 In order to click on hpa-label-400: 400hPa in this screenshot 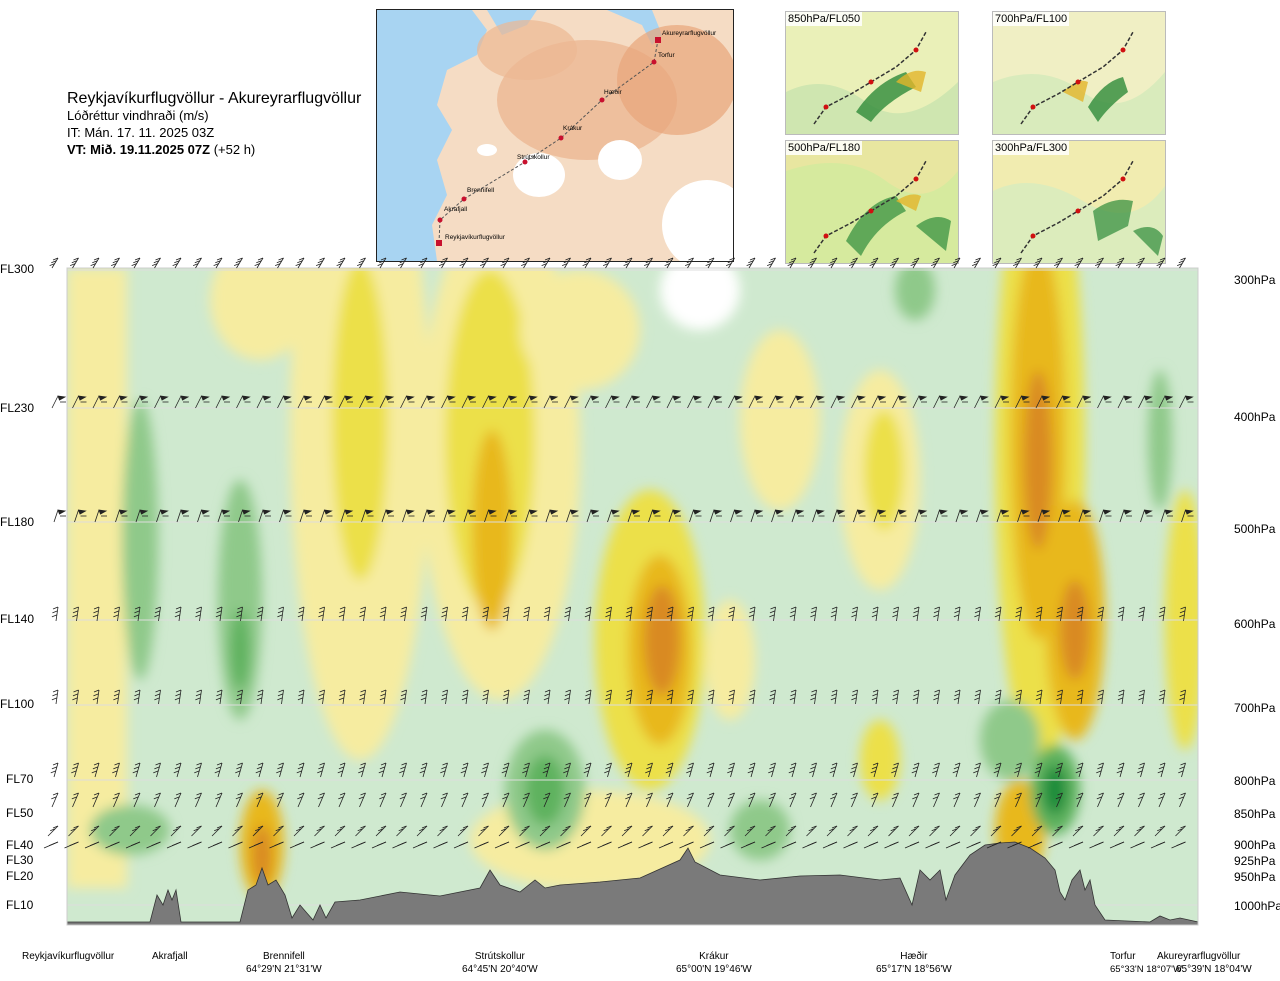, I will do `click(1255, 417)`.